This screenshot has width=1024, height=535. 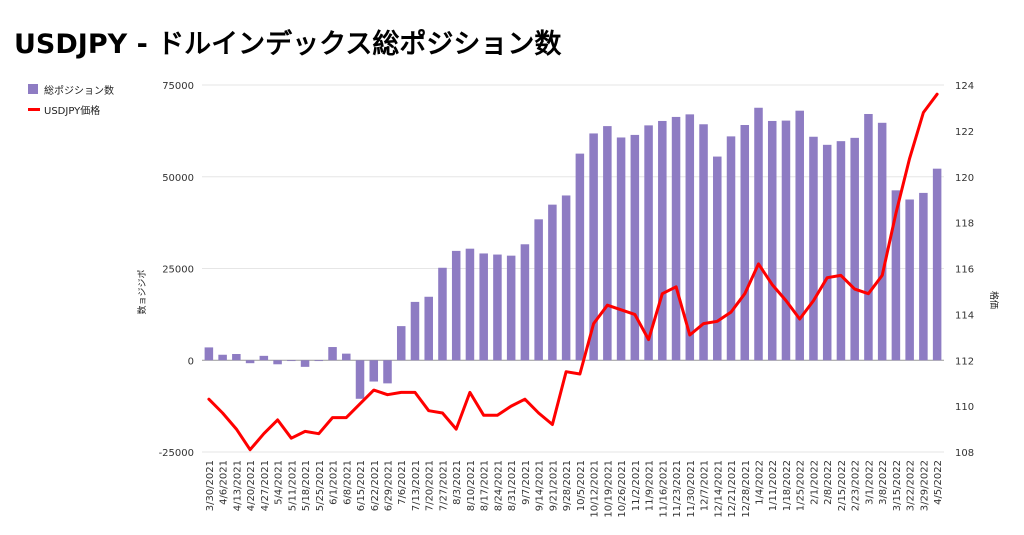 I want to click on x-tick-40: 1/4/2022, so click(x=760, y=482).